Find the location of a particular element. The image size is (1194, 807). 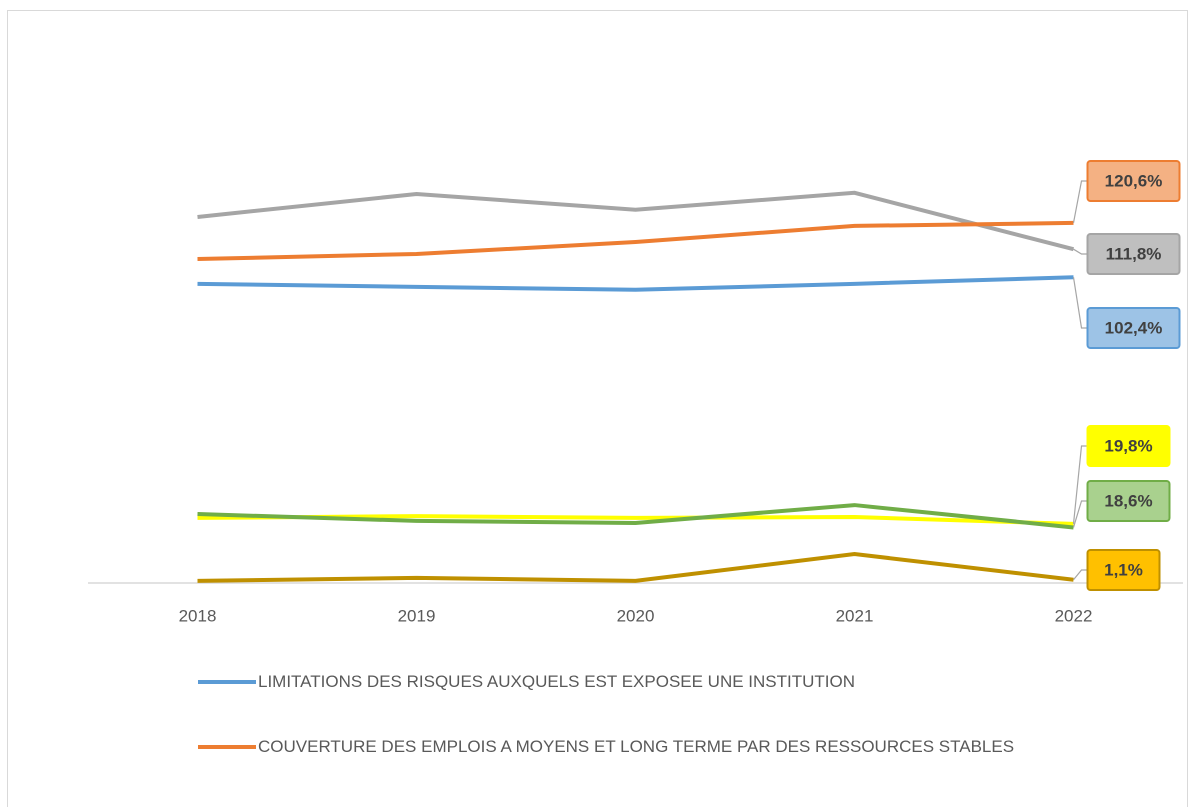

data-label: 111,8% is located at coordinates (1134, 253).